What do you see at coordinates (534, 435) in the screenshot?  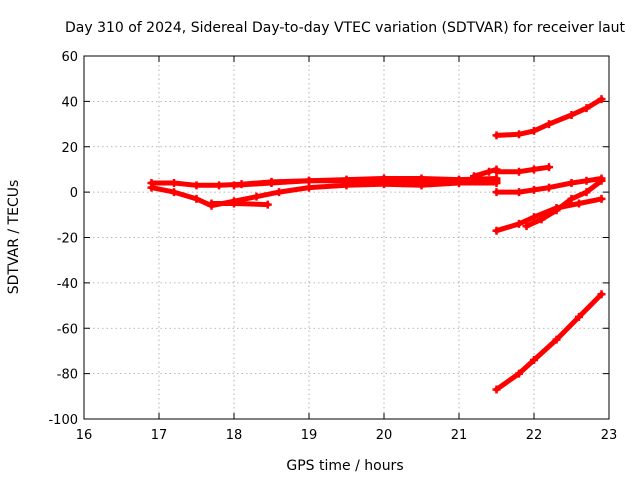 I see `x-tick-label: 22` at bounding box center [534, 435].